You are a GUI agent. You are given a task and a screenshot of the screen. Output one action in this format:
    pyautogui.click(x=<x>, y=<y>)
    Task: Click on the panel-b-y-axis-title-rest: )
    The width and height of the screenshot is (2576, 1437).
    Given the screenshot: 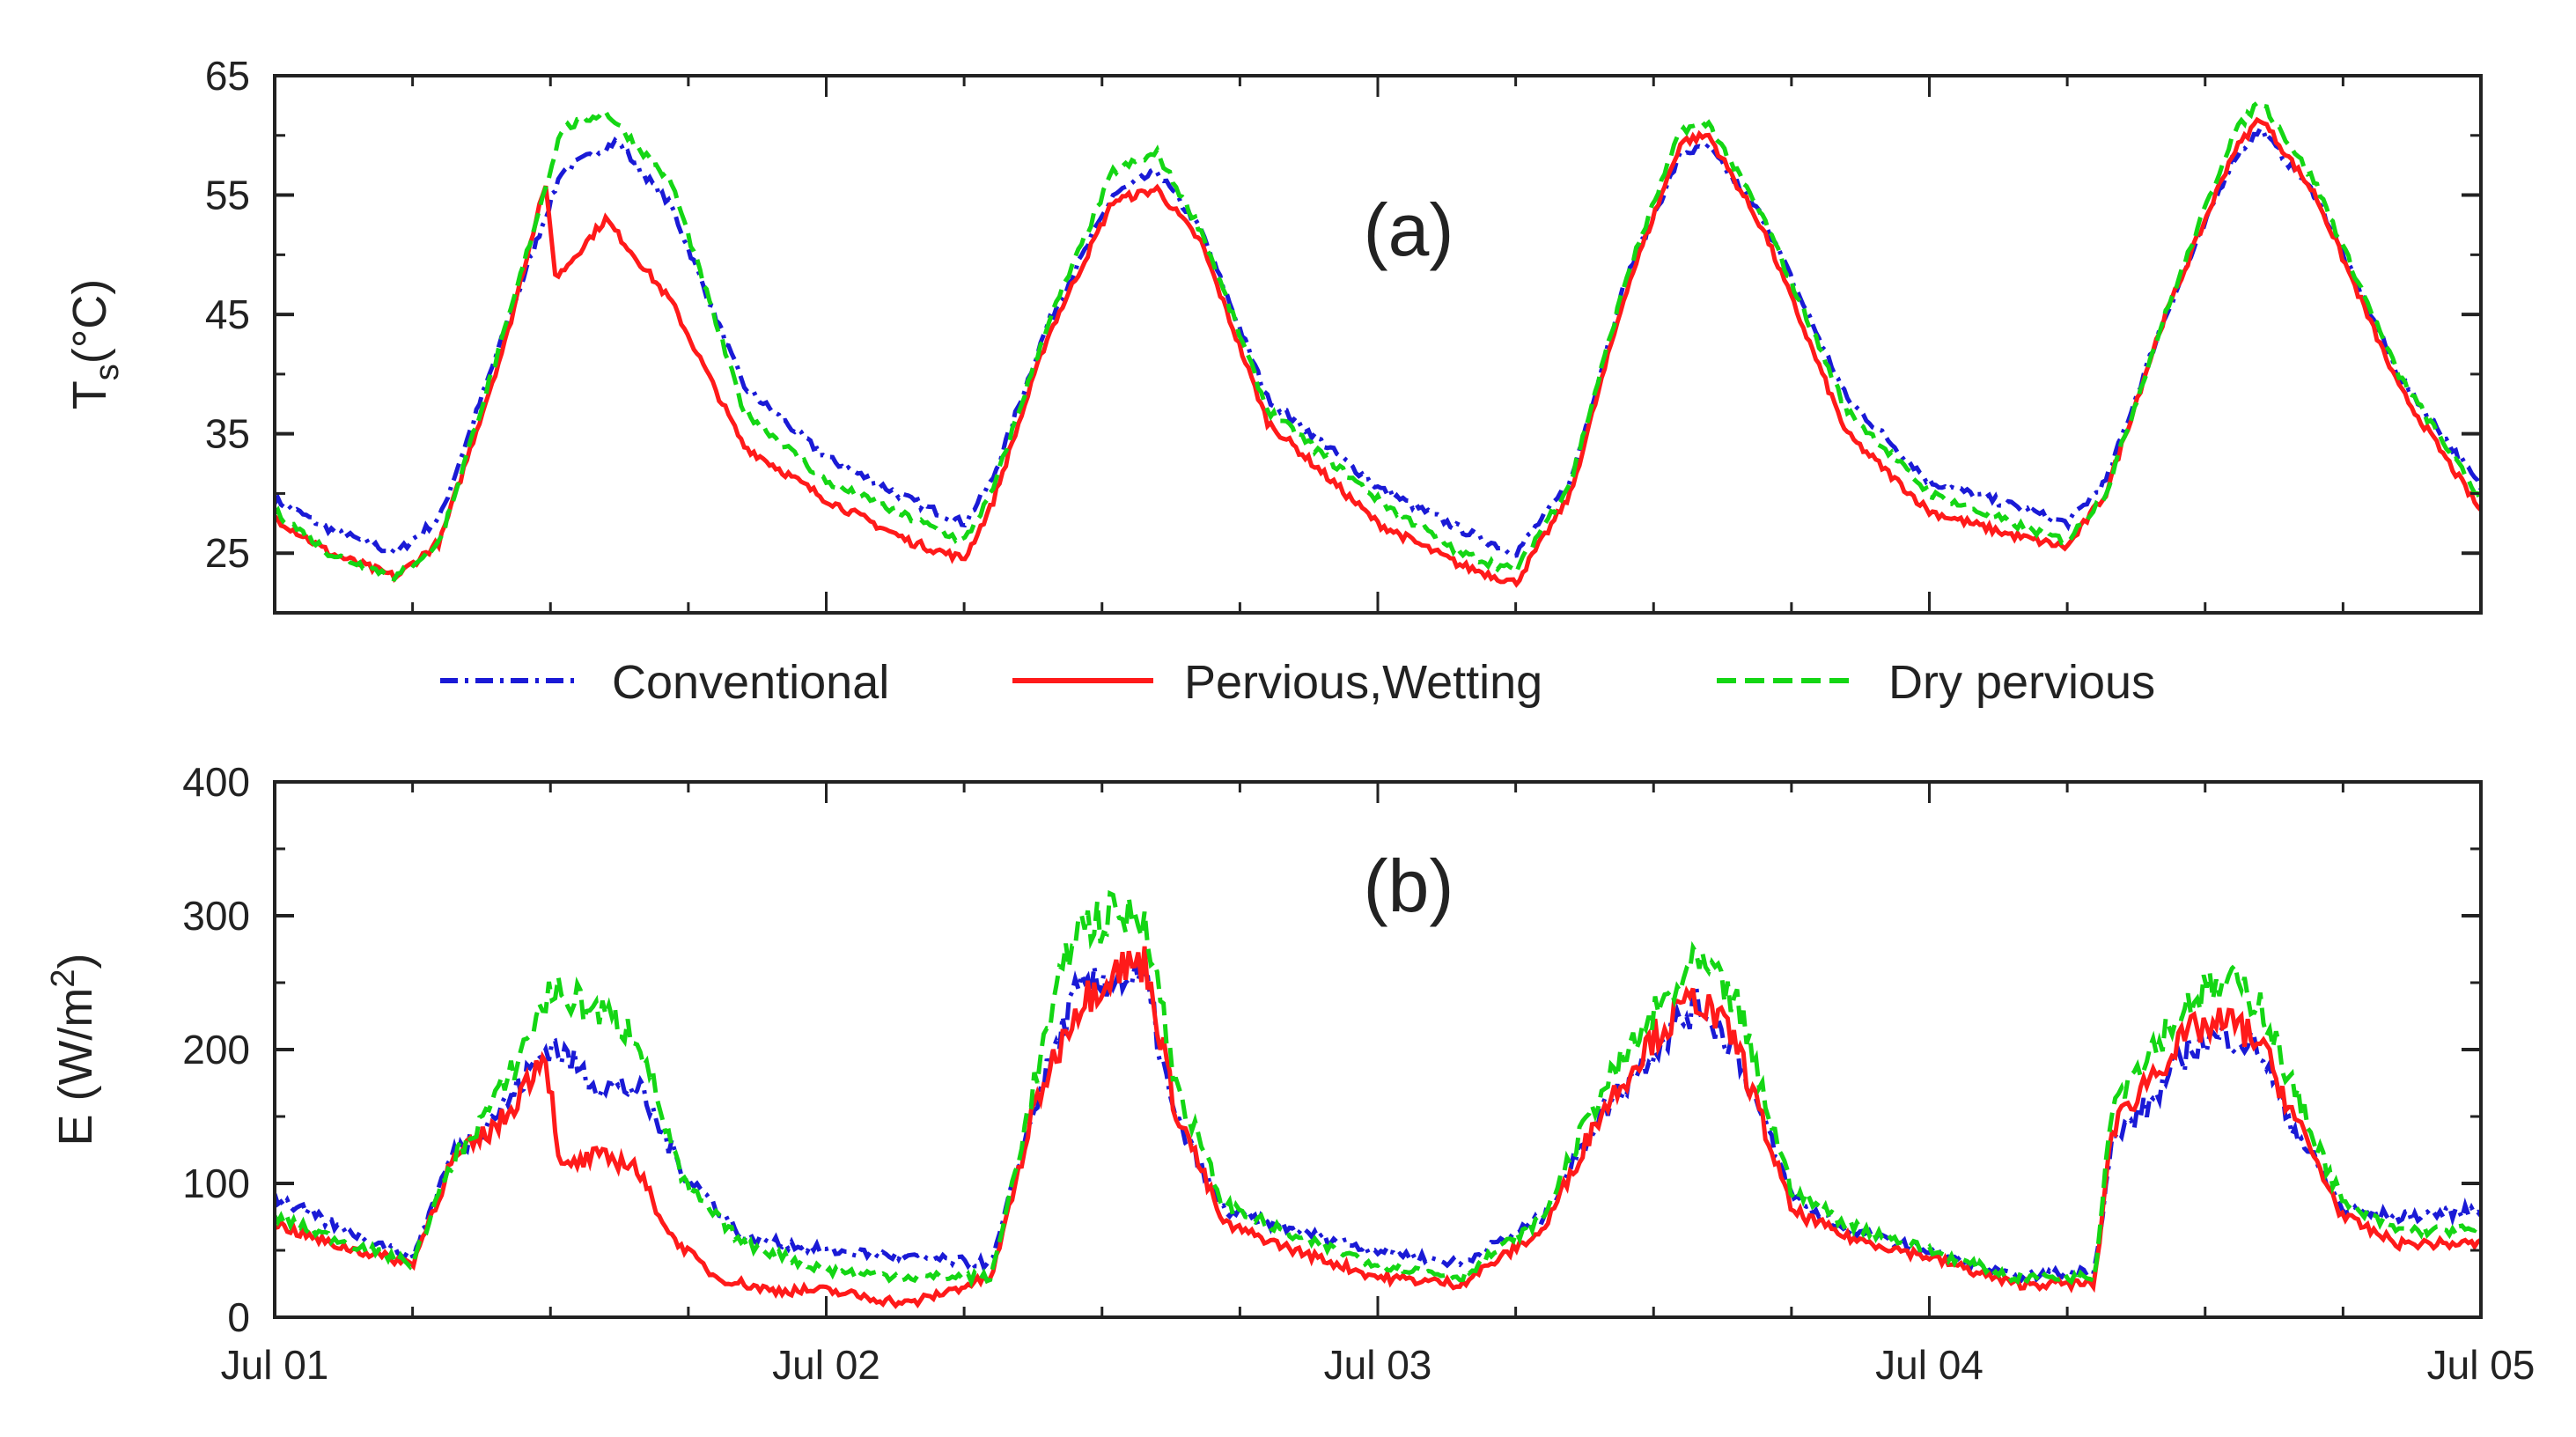 What is the action you would take?
    pyautogui.click(x=75, y=961)
    